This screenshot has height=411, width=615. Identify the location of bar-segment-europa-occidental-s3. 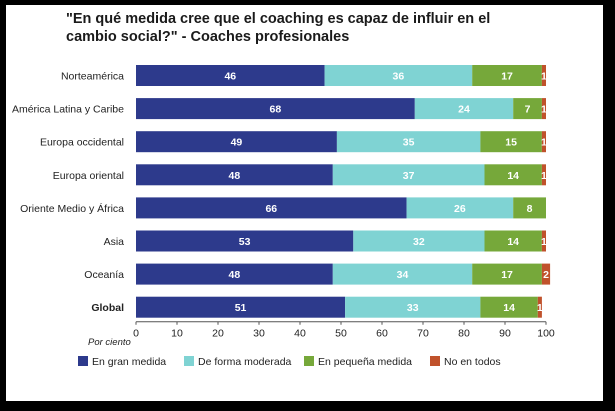
(543, 142).